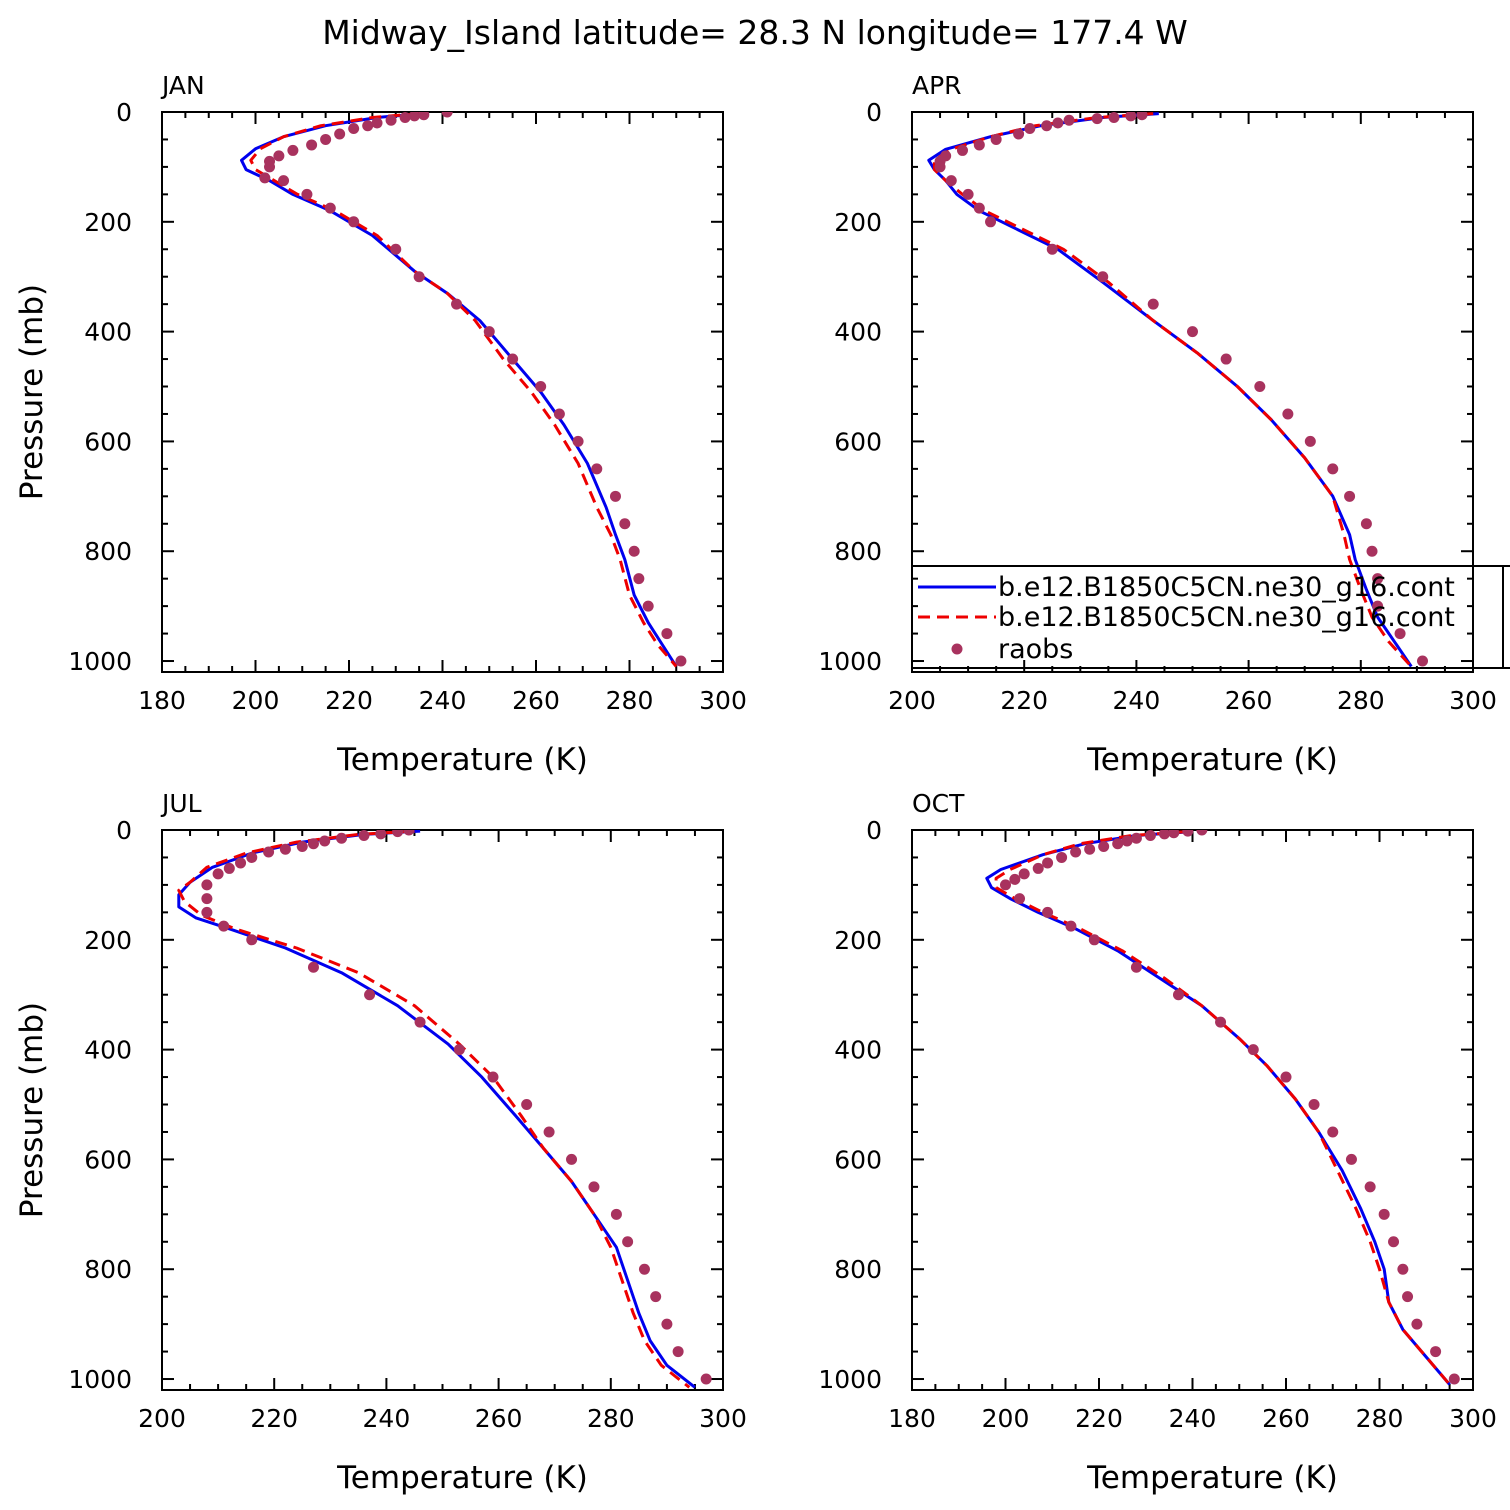 The image size is (1510, 1510). What do you see at coordinates (182, 85) in the screenshot?
I see `panel-title: JAN` at bounding box center [182, 85].